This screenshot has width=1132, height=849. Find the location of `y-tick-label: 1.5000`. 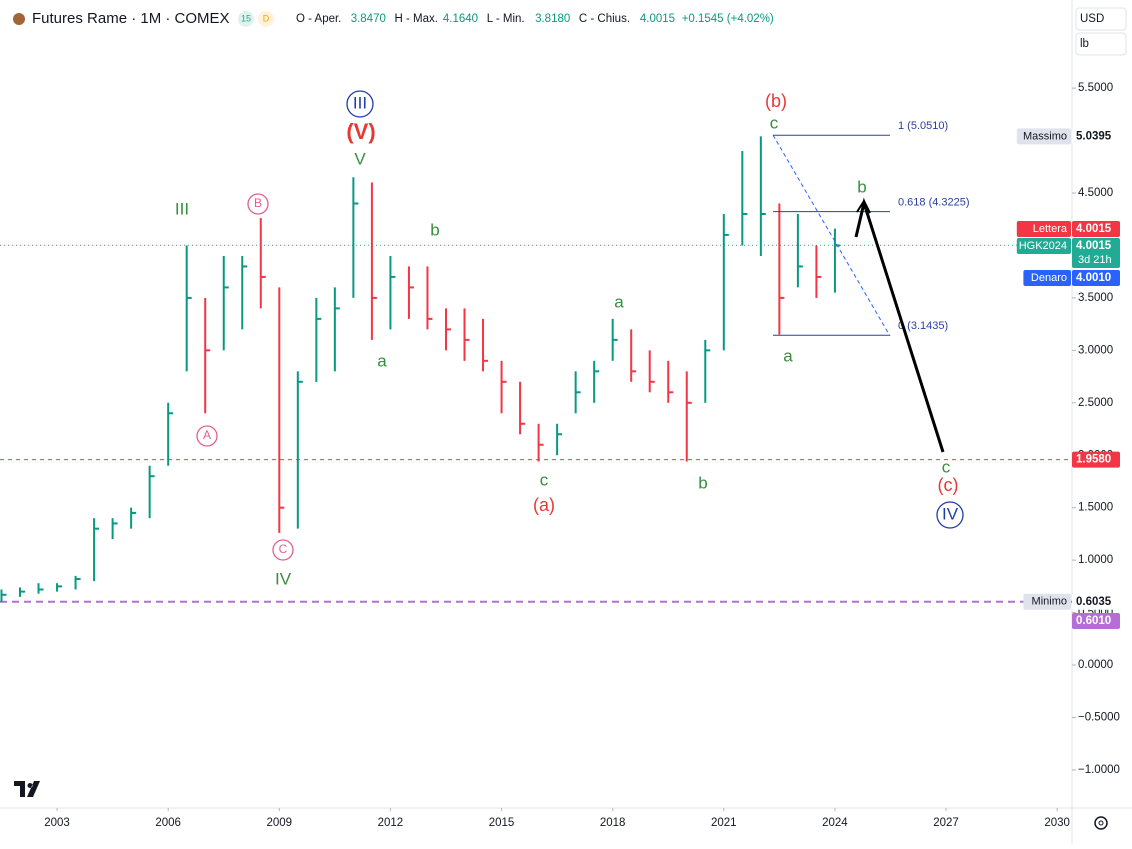

y-tick-label: 1.5000 is located at coordinates (1095, 508).